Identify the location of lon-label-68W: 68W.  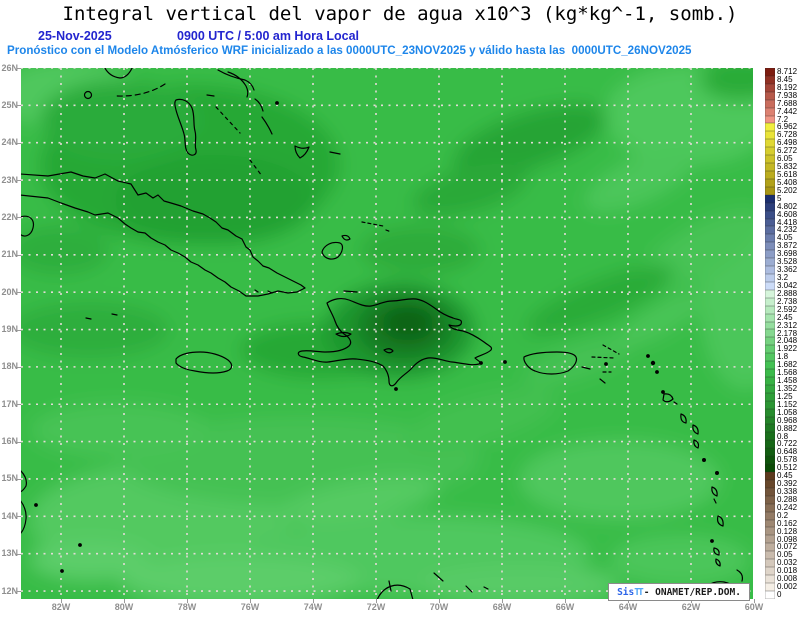
(502, 607).